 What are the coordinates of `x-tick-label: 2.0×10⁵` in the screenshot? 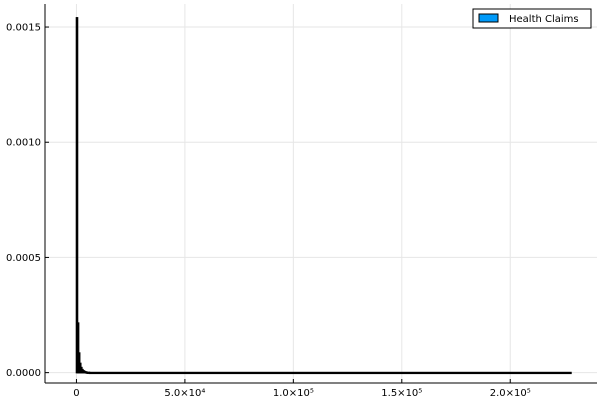 It's located at (510, 393).